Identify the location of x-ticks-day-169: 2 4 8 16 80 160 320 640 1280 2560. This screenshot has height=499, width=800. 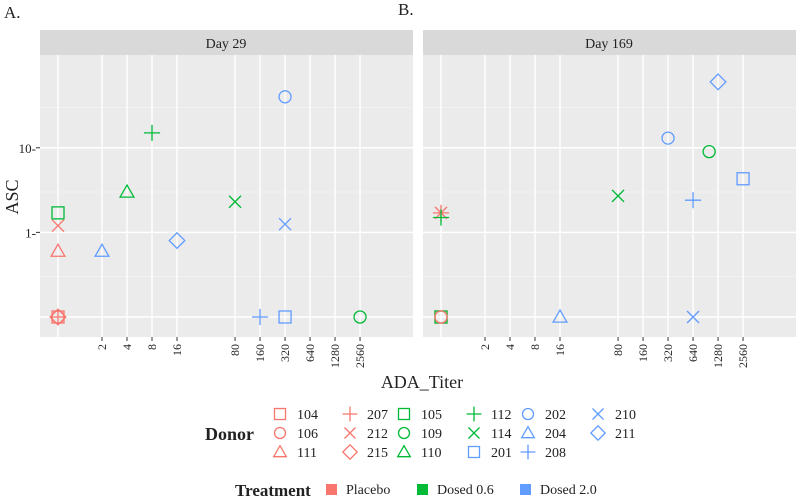
(614, 352).